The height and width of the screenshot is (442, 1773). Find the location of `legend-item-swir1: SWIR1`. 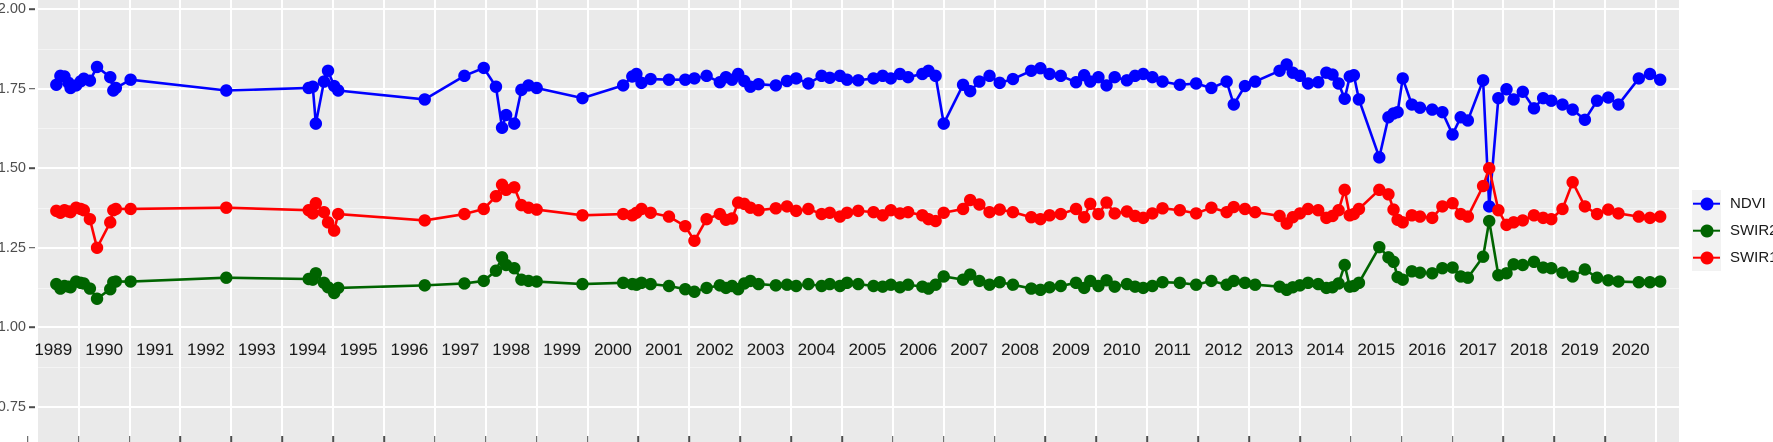

legend-item-swir1: SWIR1 is located at coordinates (1732, 257).